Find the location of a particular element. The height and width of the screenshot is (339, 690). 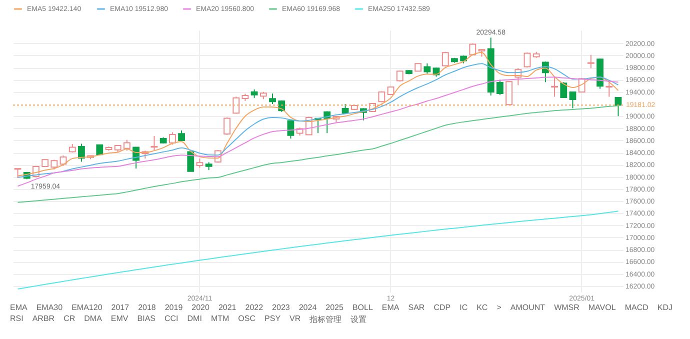

text: 2017 is located at coordinates (120, 307).